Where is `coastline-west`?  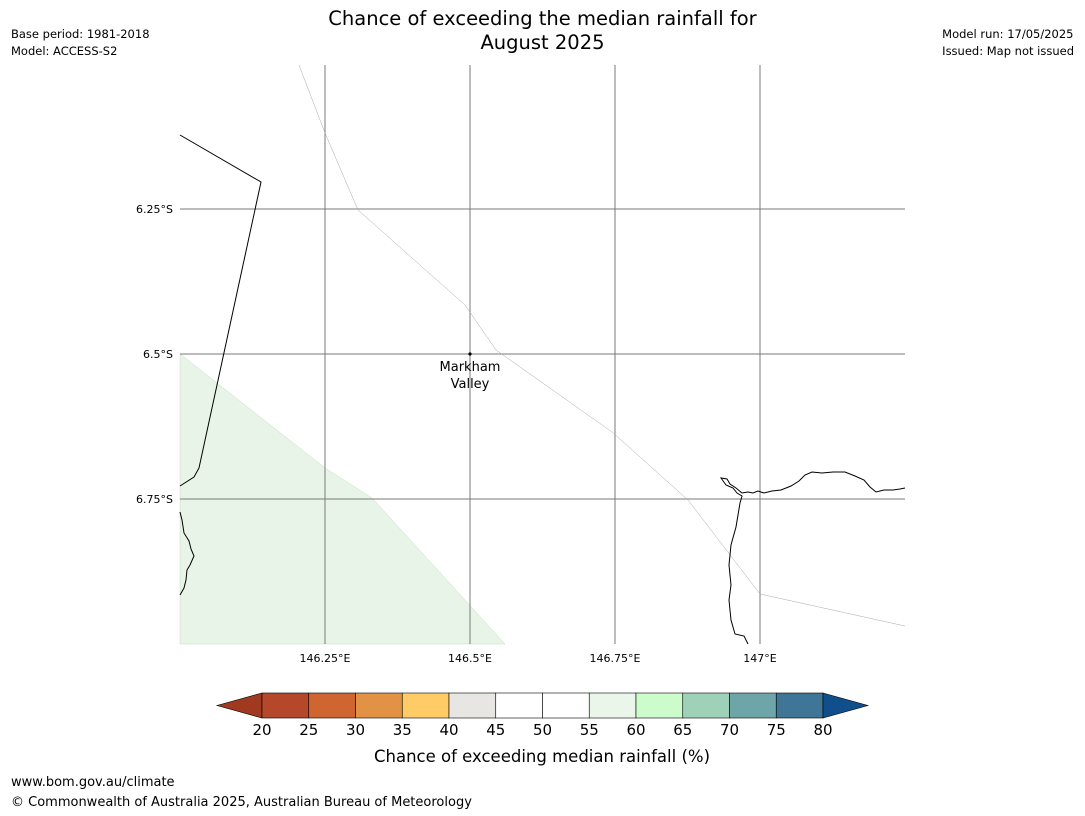
coastline-west is located at coordinates (187, 553).